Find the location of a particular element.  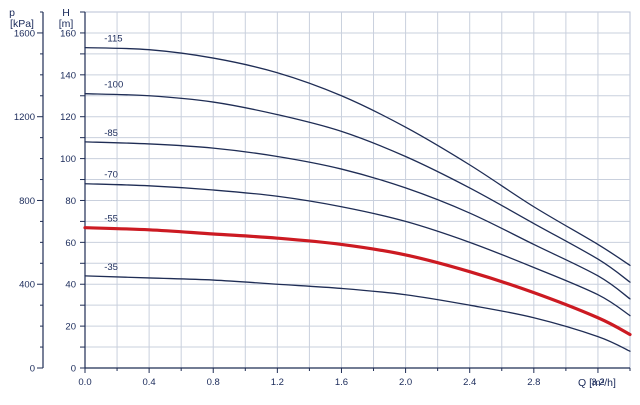

head-axis-tick-label: 40 is located at coordinates (70, 285).